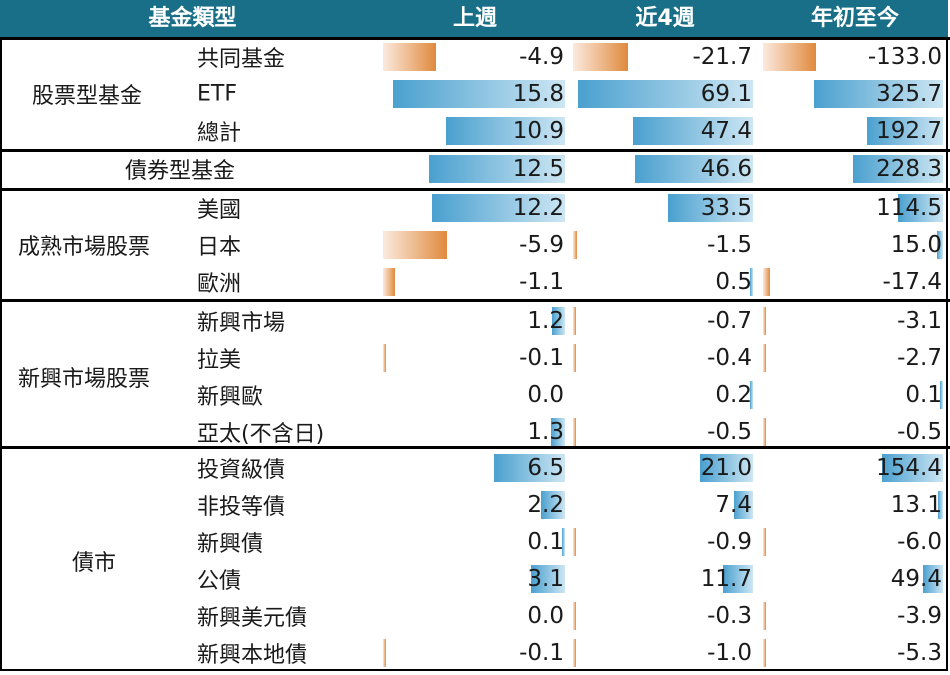 The height and width of the screenshot is (675, 950). What do you see at coordinates (919, 358) in the screenshot?
I see `data-value: -2.7` at bounding box center [919, 358].